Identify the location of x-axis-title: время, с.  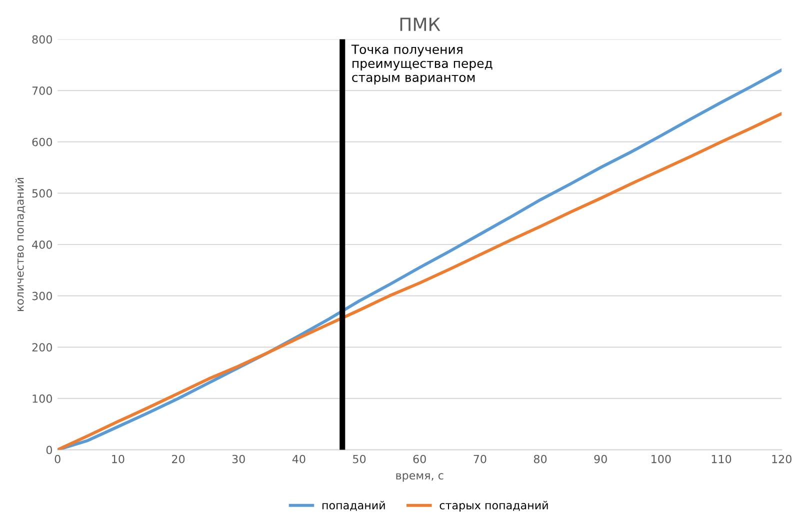
(420, 477).